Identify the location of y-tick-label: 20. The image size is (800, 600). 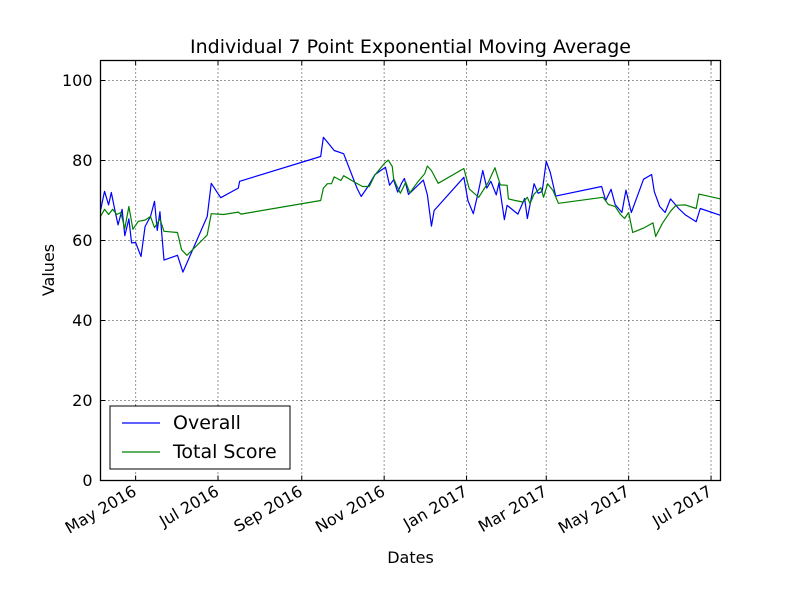
(82, 400).